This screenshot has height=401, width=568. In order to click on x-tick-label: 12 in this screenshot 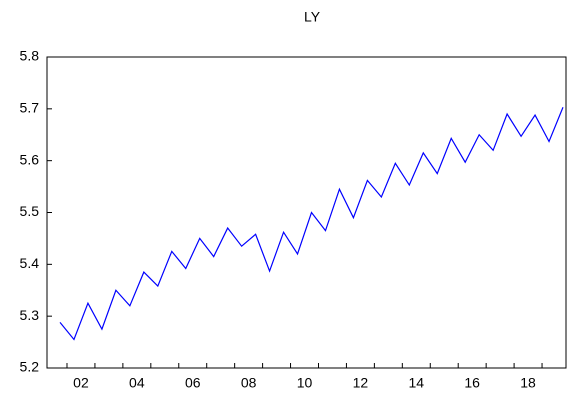, I will do `click(361, 383)`.